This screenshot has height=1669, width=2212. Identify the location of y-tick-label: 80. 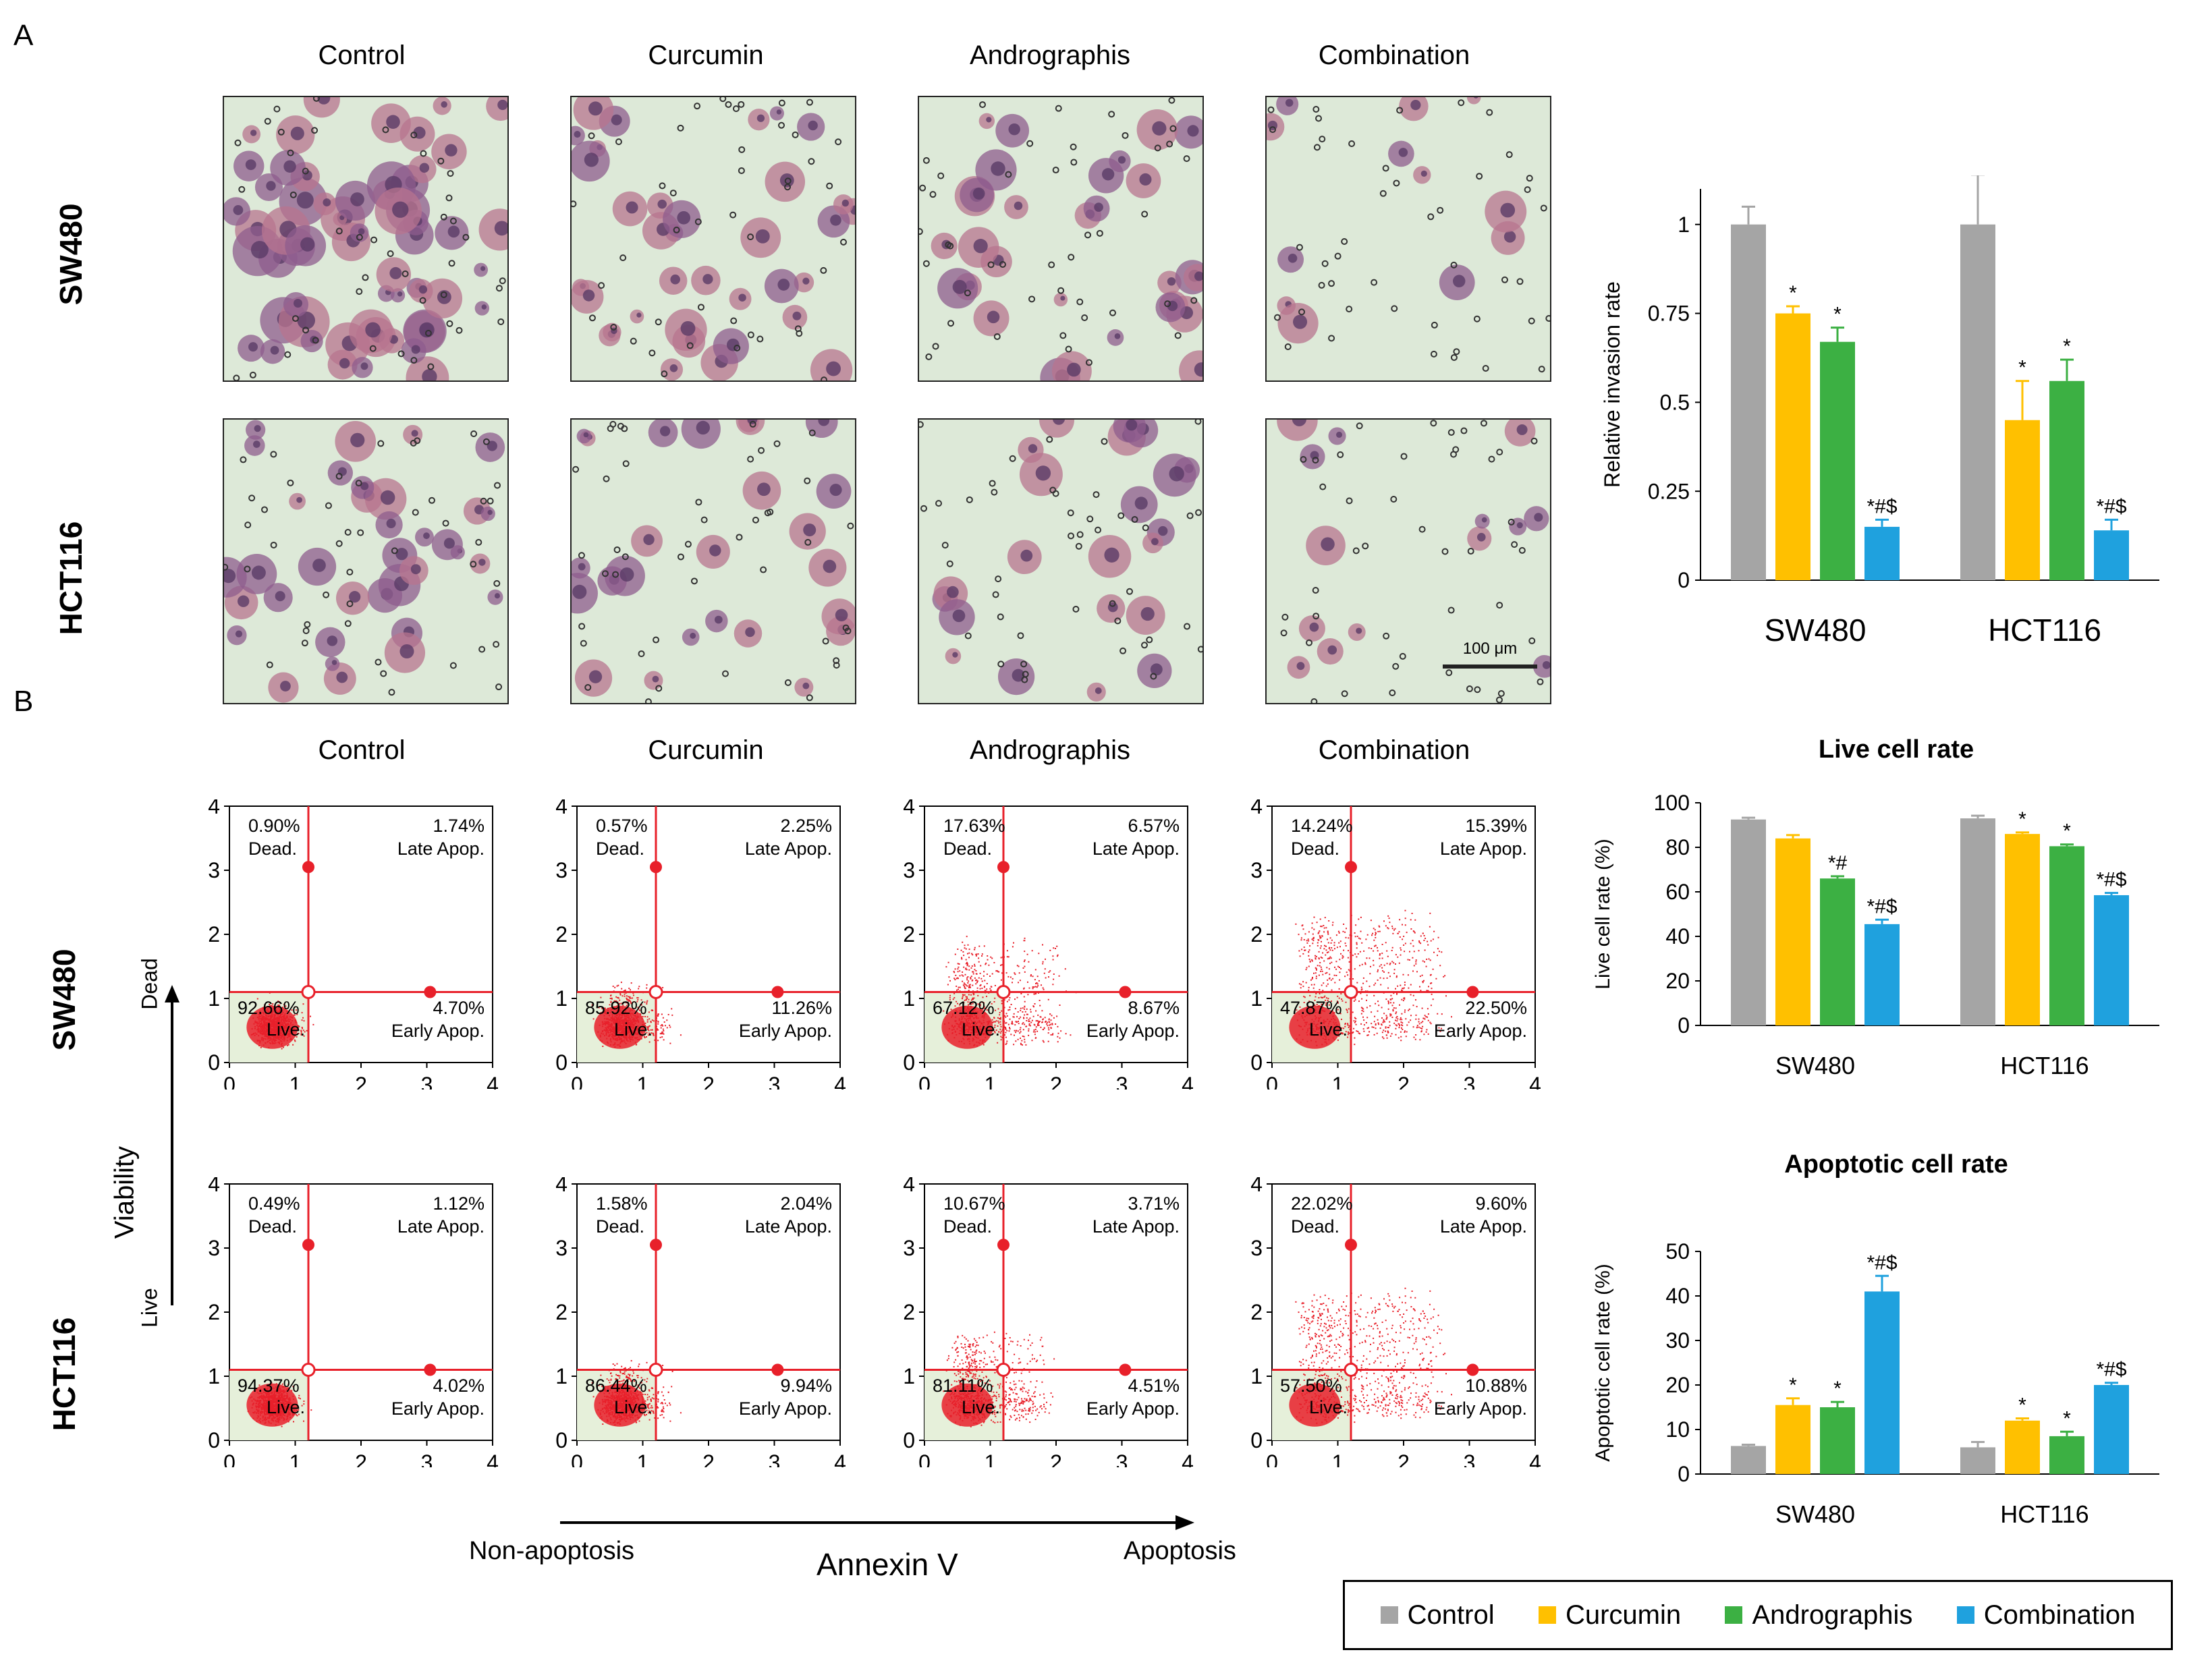
(1677, 847).